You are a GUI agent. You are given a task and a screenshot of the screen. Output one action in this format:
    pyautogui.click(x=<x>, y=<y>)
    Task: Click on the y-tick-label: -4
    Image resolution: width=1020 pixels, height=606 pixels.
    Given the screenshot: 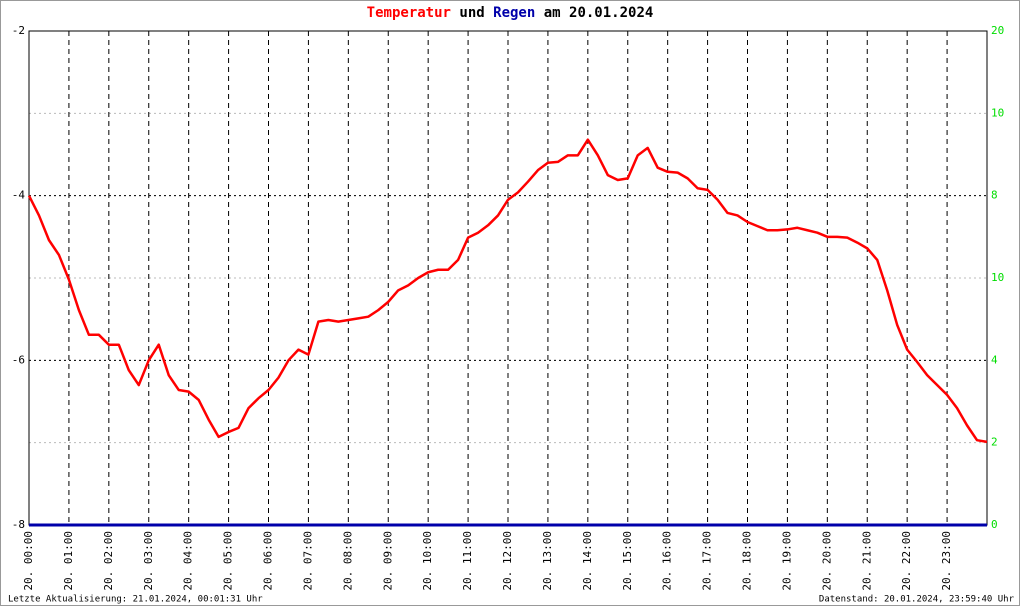 What is the action you would take?
    pyautogui.click(x=19, y=195)
    